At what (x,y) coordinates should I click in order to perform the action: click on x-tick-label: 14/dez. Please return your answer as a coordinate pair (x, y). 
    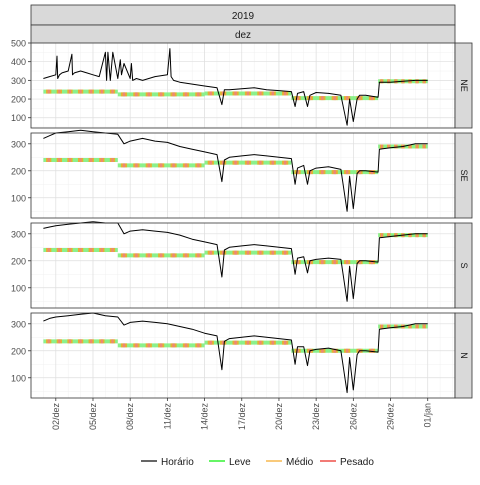
    Looking at the image, I should click on (205, 417).